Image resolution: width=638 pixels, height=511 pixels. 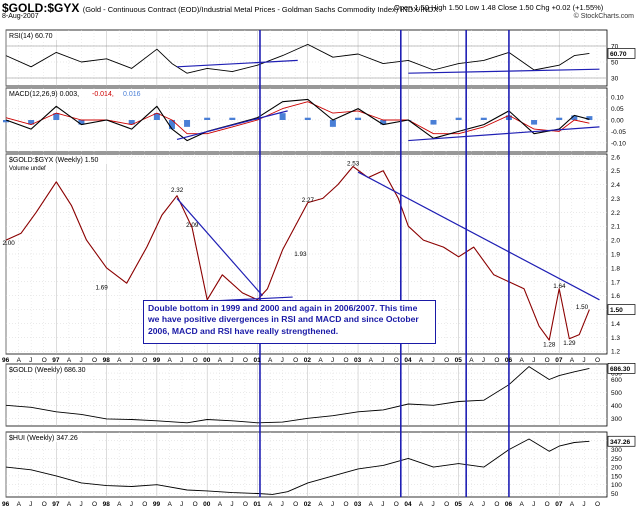 What do you see at coordinates (509, 360) in the screenshot?
I see `x-tick-label: 06` at bounding box center [509, 360].